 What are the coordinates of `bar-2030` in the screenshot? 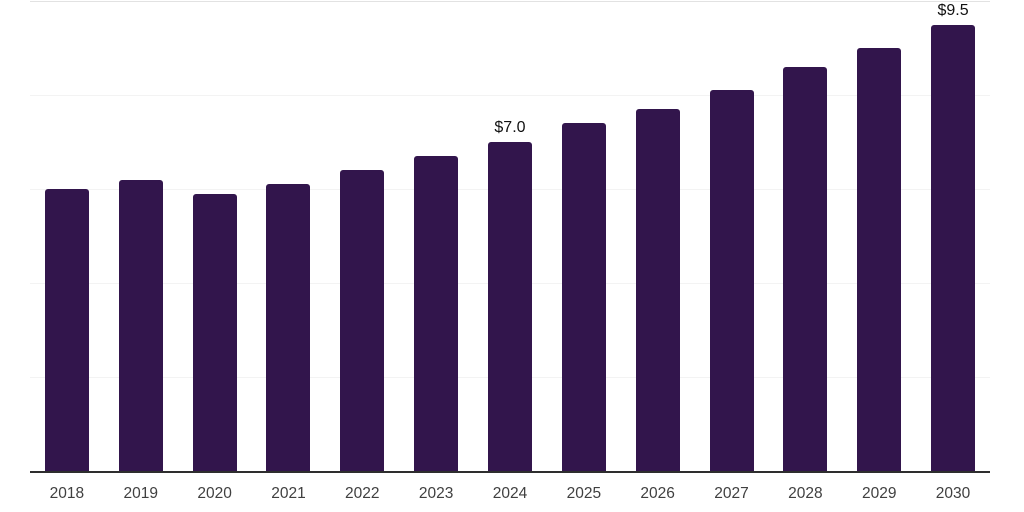 It's located at (953, 247).